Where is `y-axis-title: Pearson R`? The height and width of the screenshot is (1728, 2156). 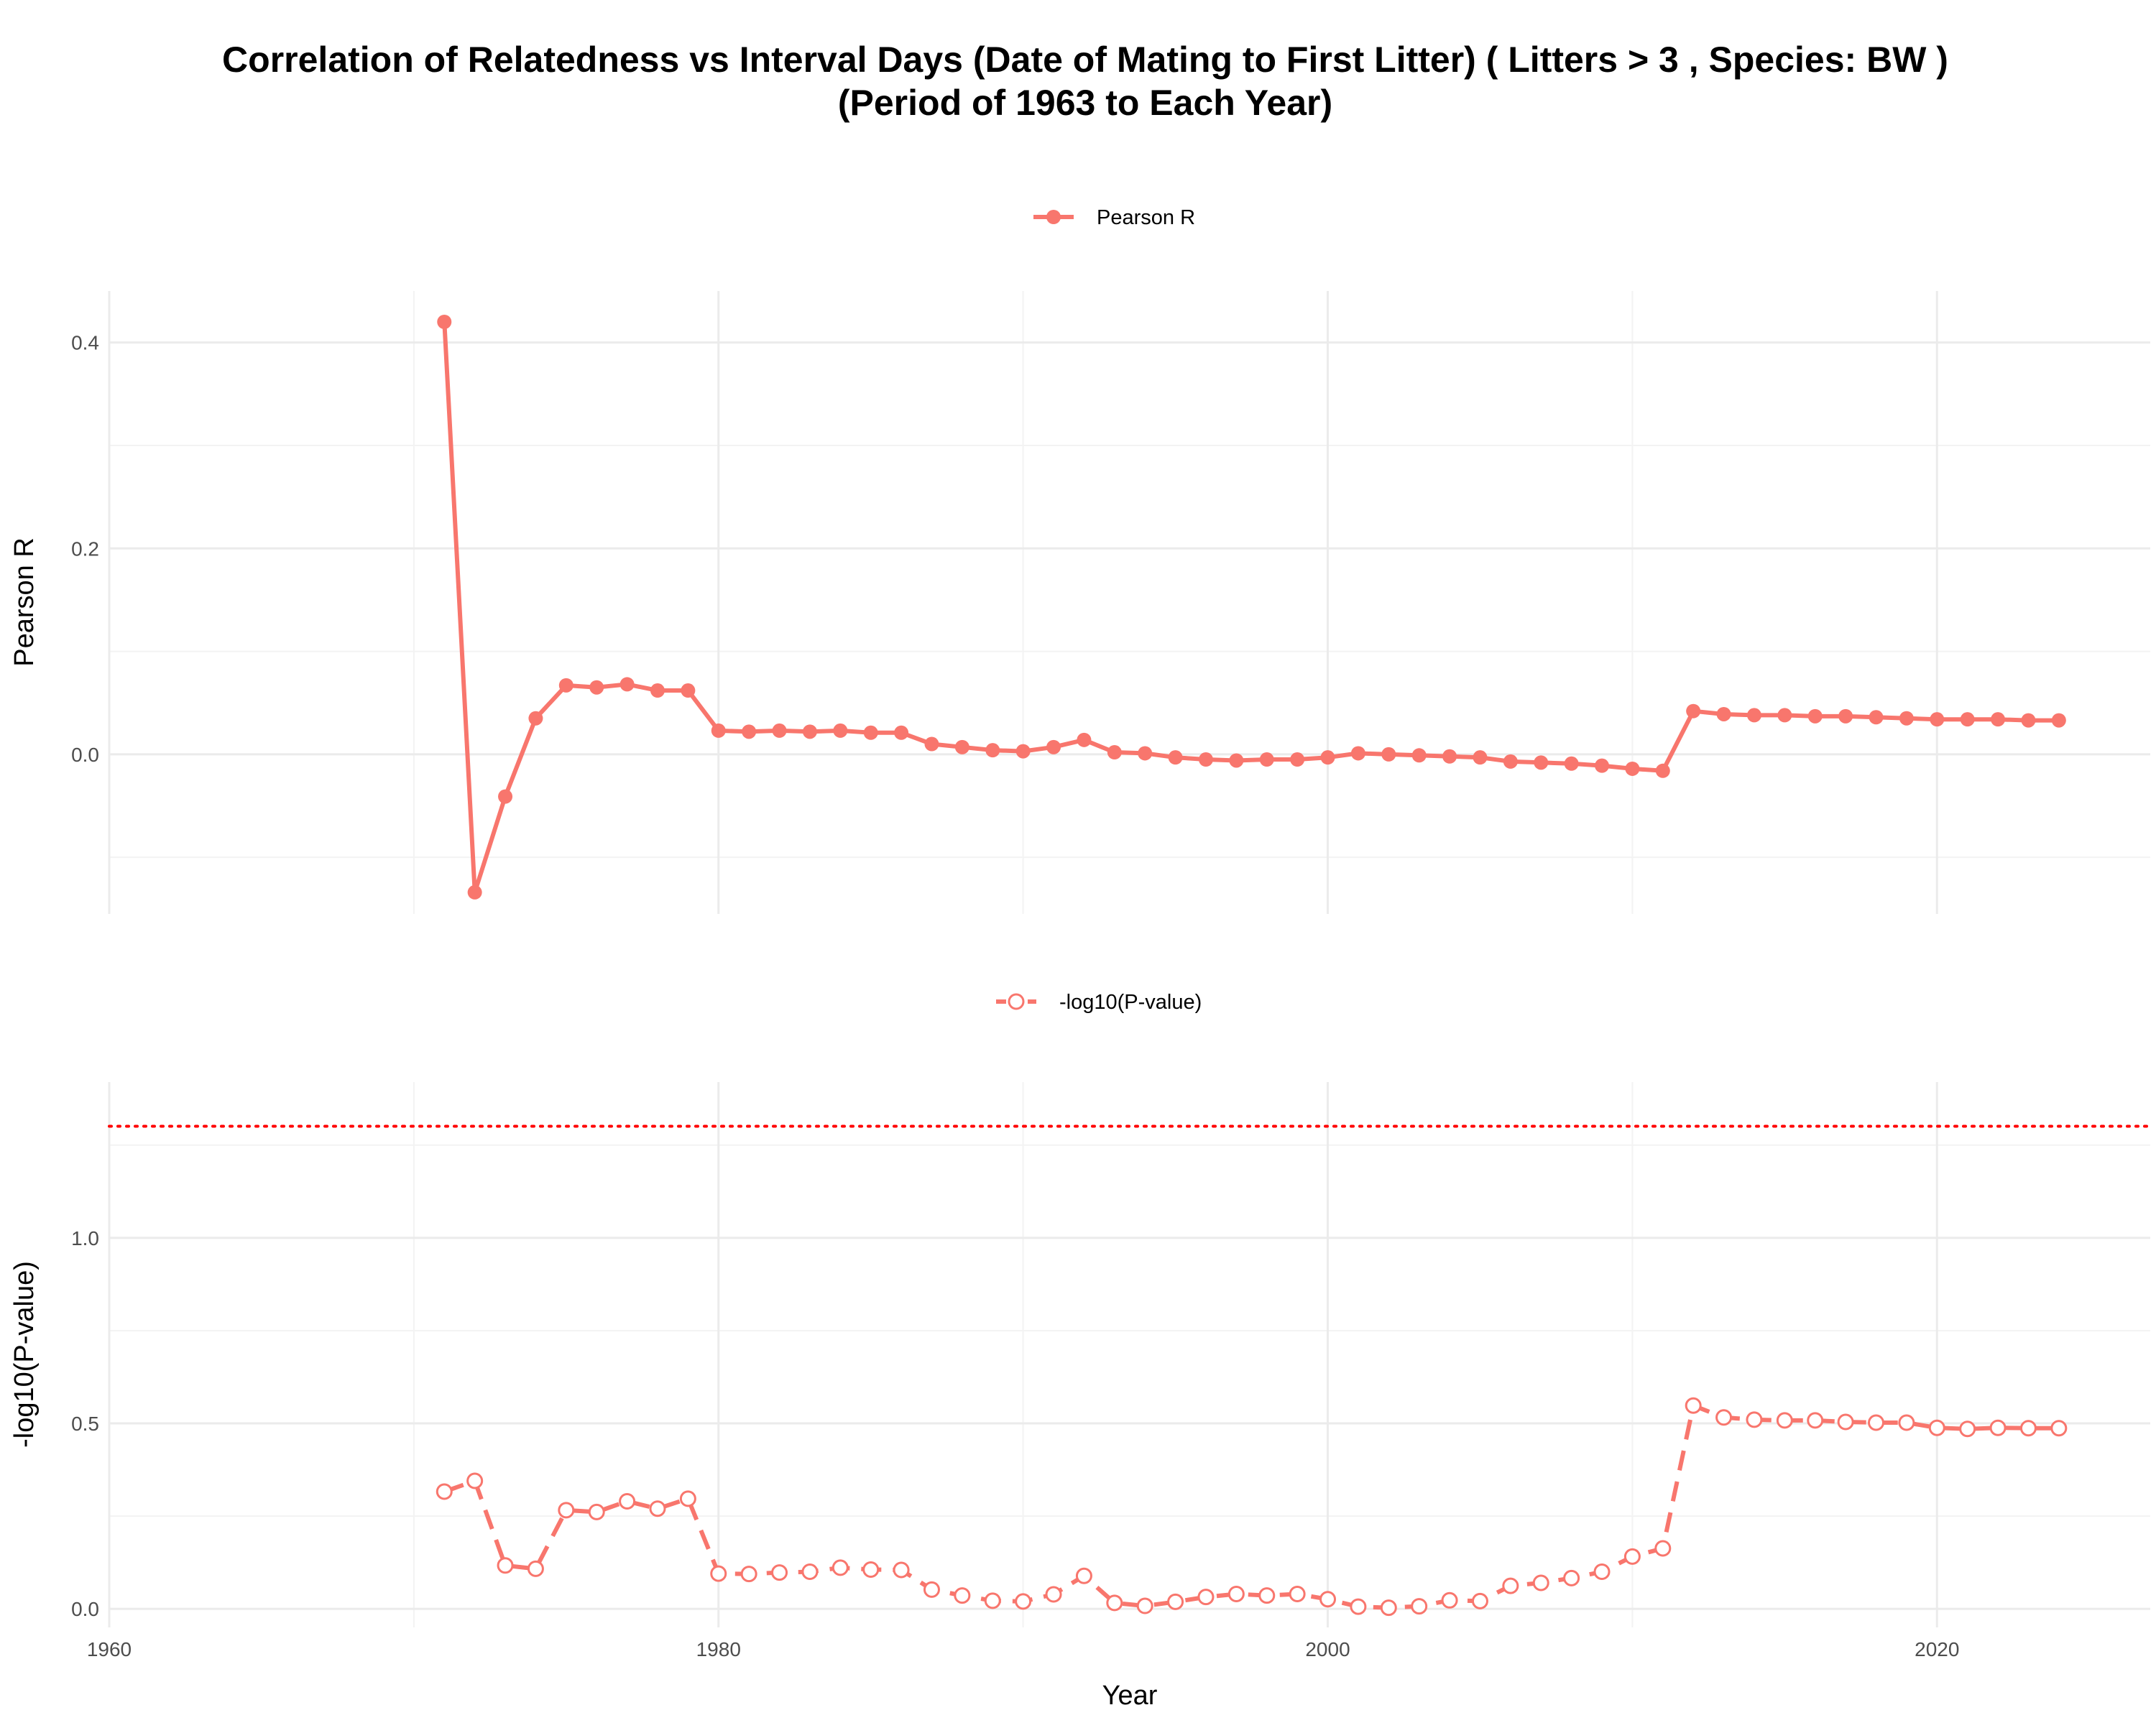 y-axis-title: Pearson R is located at coordinates (25, 602).